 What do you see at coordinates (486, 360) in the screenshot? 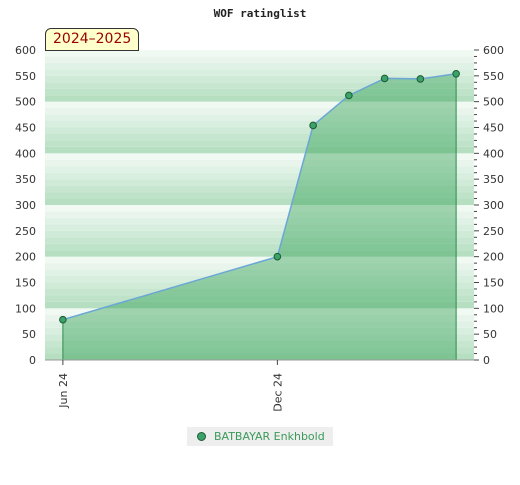
I see `y-tick-label-right: 0` at bounding box center [486, 360].